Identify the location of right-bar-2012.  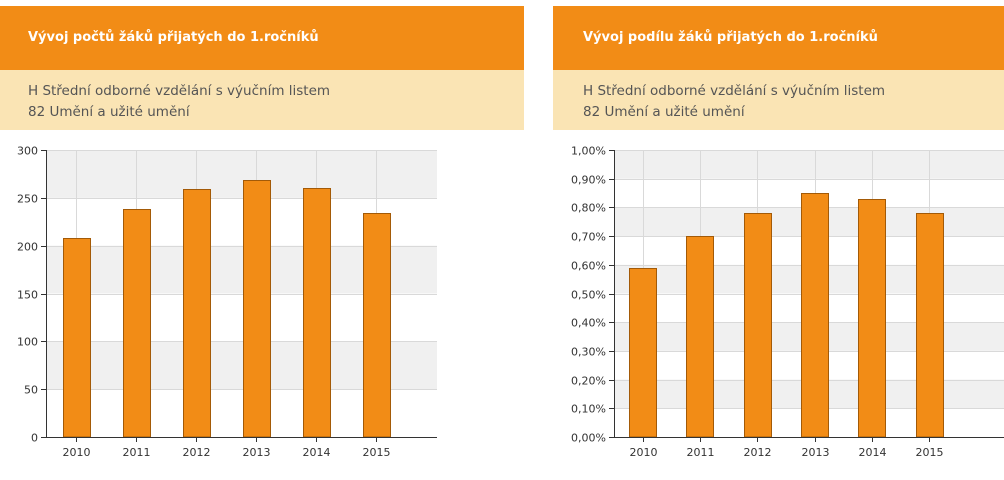
(758, 325).